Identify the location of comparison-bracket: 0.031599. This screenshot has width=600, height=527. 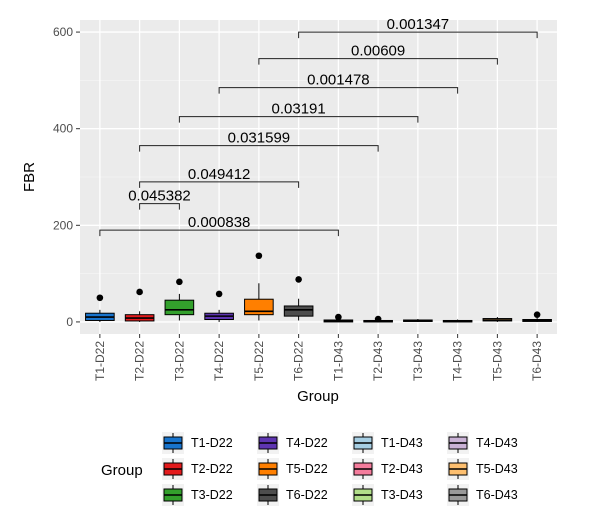
(259, 141).